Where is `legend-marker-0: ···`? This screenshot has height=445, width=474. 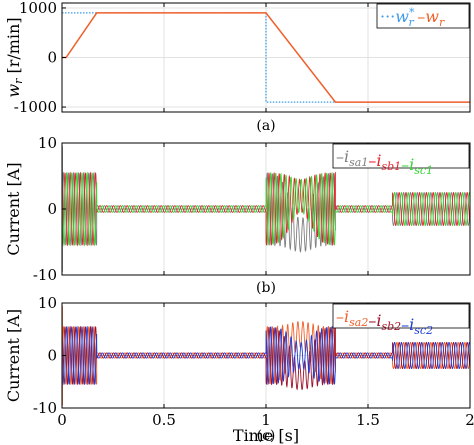 legend-marker-0: ··· is located at coordinates (387, 16).